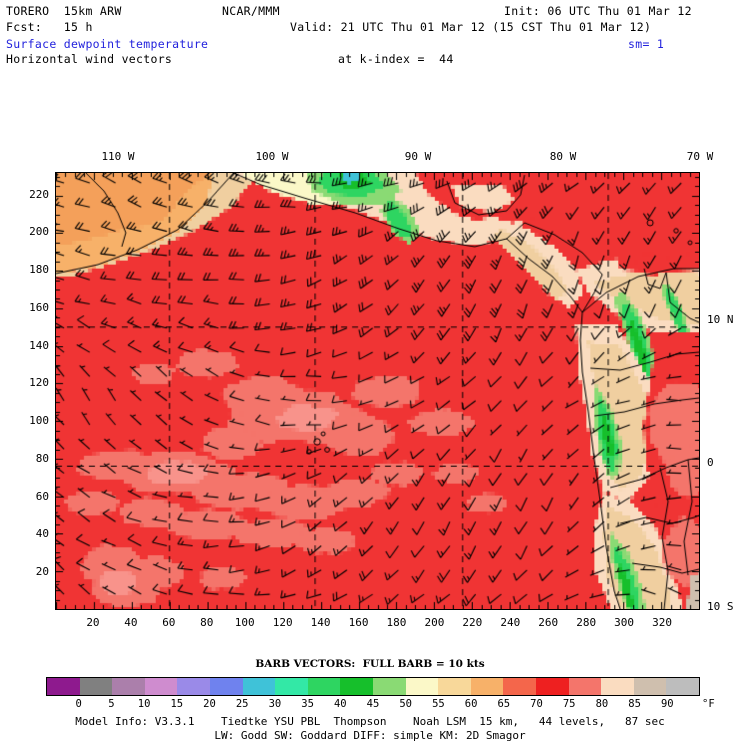 The width and height of the screenshot is (740, 742). I want to click on lon-label-2: 90 W, so click(418, 156).